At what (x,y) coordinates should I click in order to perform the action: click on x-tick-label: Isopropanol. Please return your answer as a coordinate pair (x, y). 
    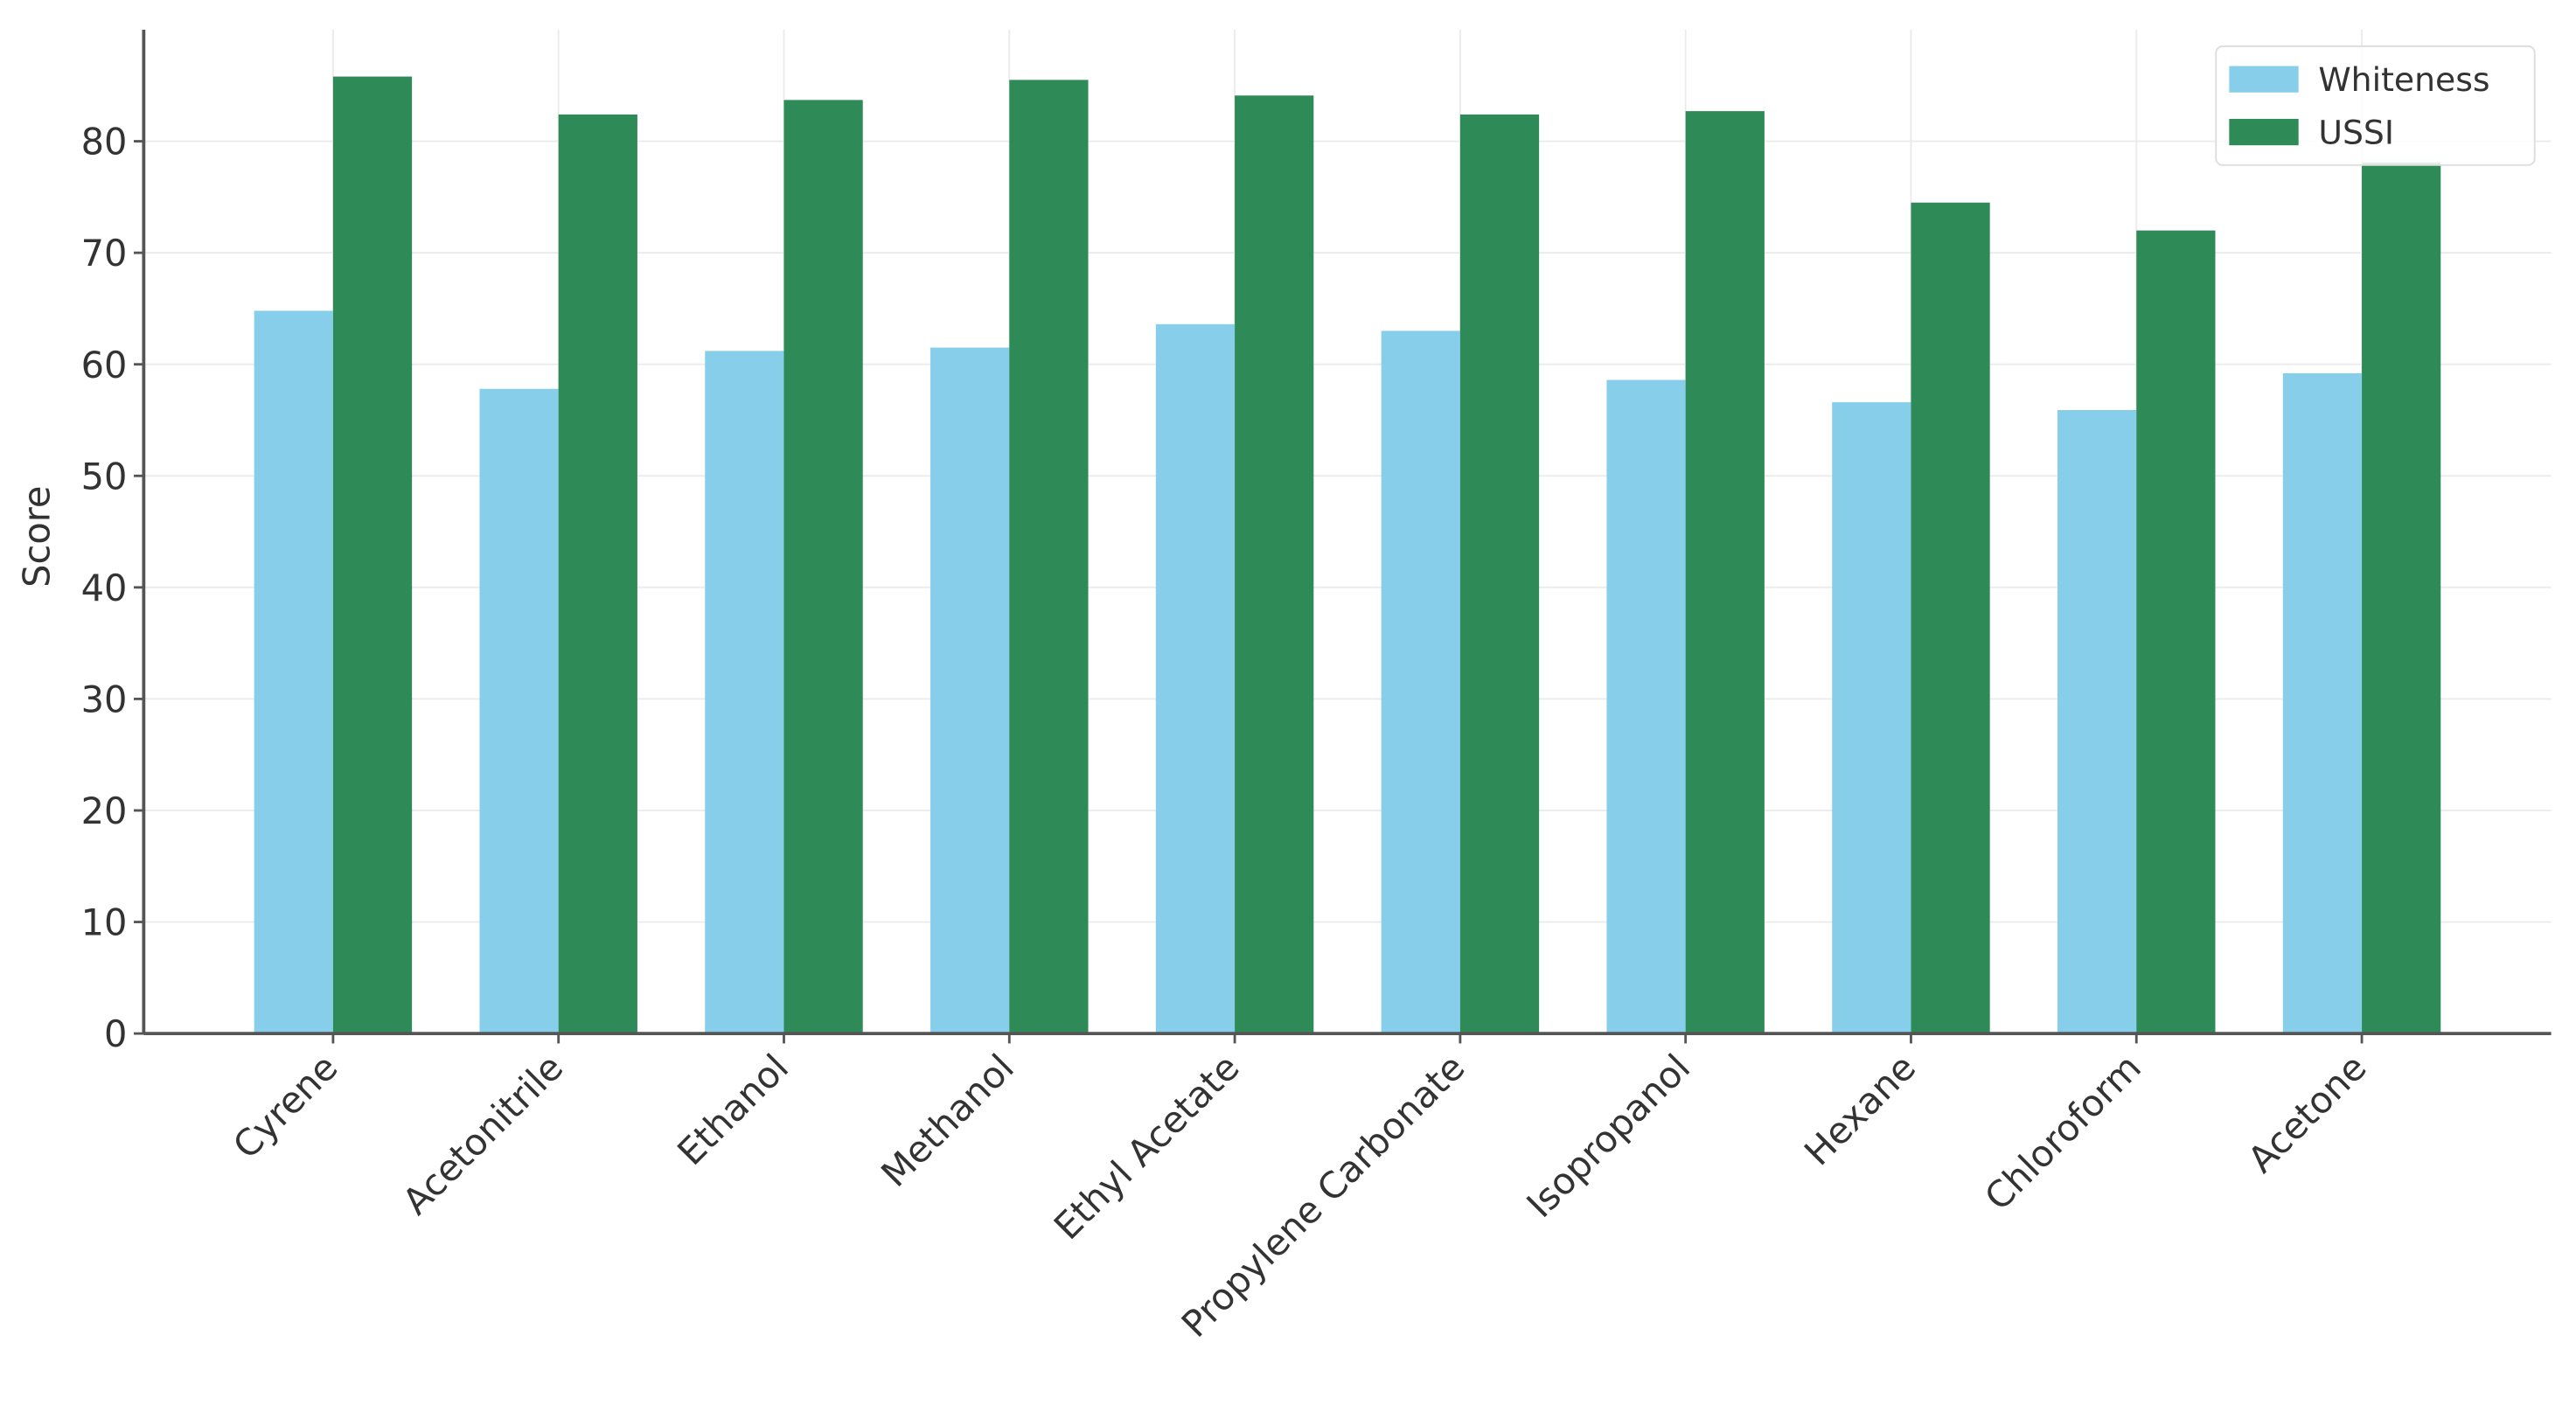
    Looking at the image, I should click on (1608, 1136).